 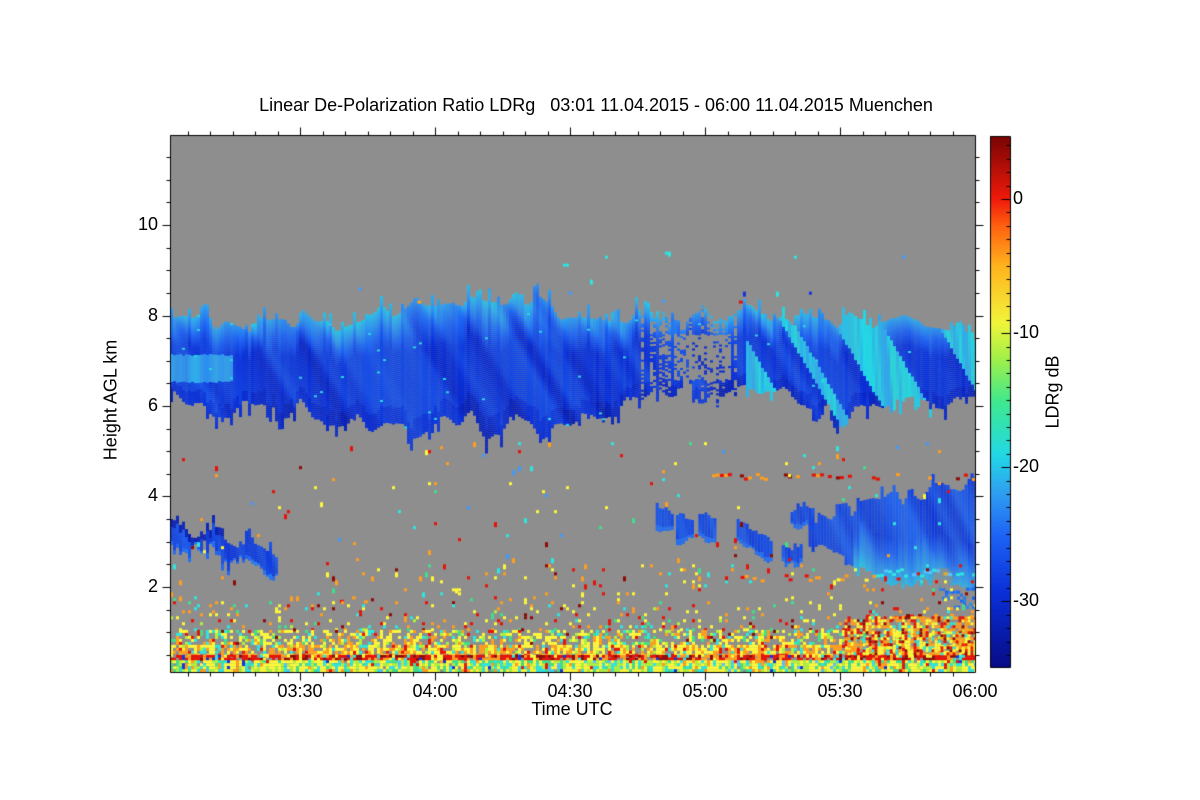 What do you see at coordinates (1026, 466) in the screenshot?
I see `colorbar-tick-label--20db: -20` at bounding box center [1026, 466].